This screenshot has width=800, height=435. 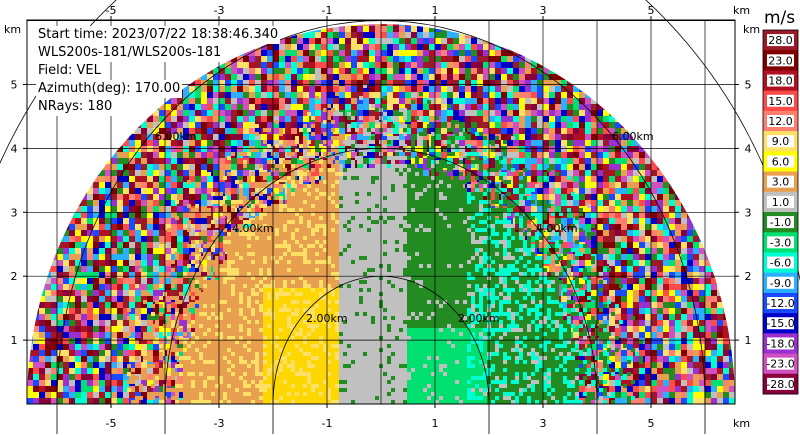 What do you see at coordinates (158, 35) in the screenshot?
I see `start-time: Start time: 2023/07/22 18:38:46.340` at bounding box center [158, 35].